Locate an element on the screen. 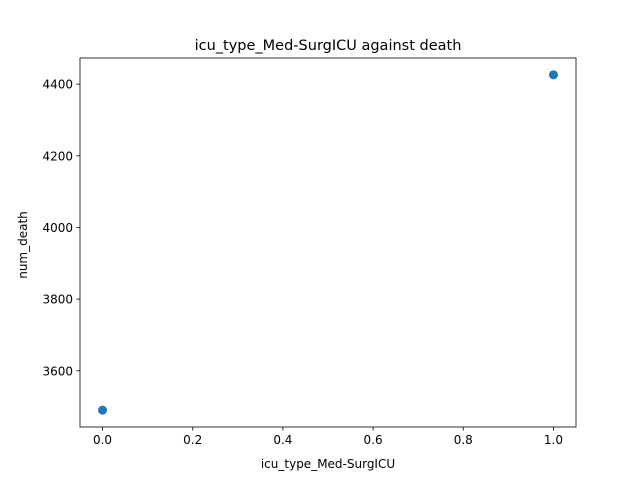 The image size is (640, 480). x-axis-label: icu_type_Med-SurgICU is located at coordinates (328, 464).